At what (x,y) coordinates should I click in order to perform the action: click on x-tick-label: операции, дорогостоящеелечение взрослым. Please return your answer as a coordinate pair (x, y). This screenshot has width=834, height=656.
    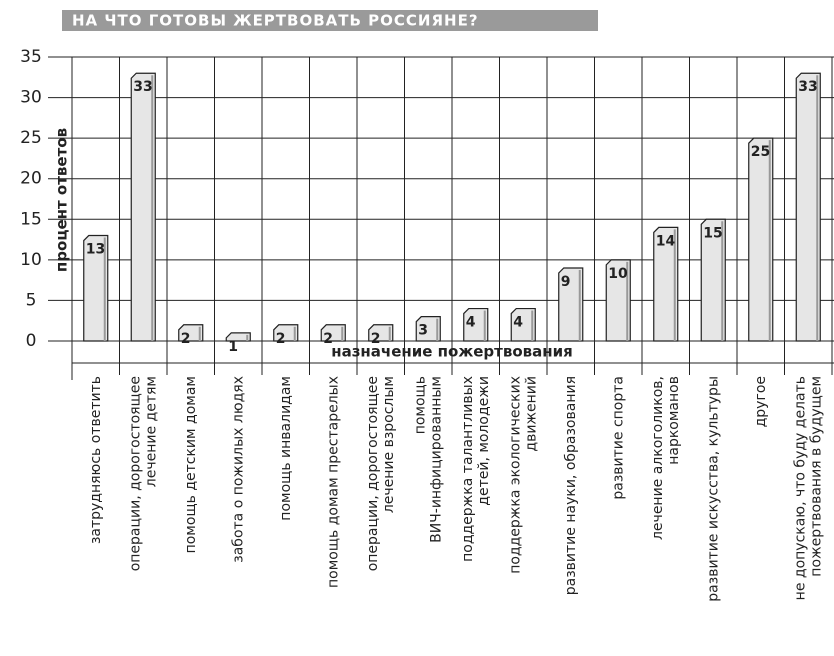
    Looking at the image, I should click on (381, 473).